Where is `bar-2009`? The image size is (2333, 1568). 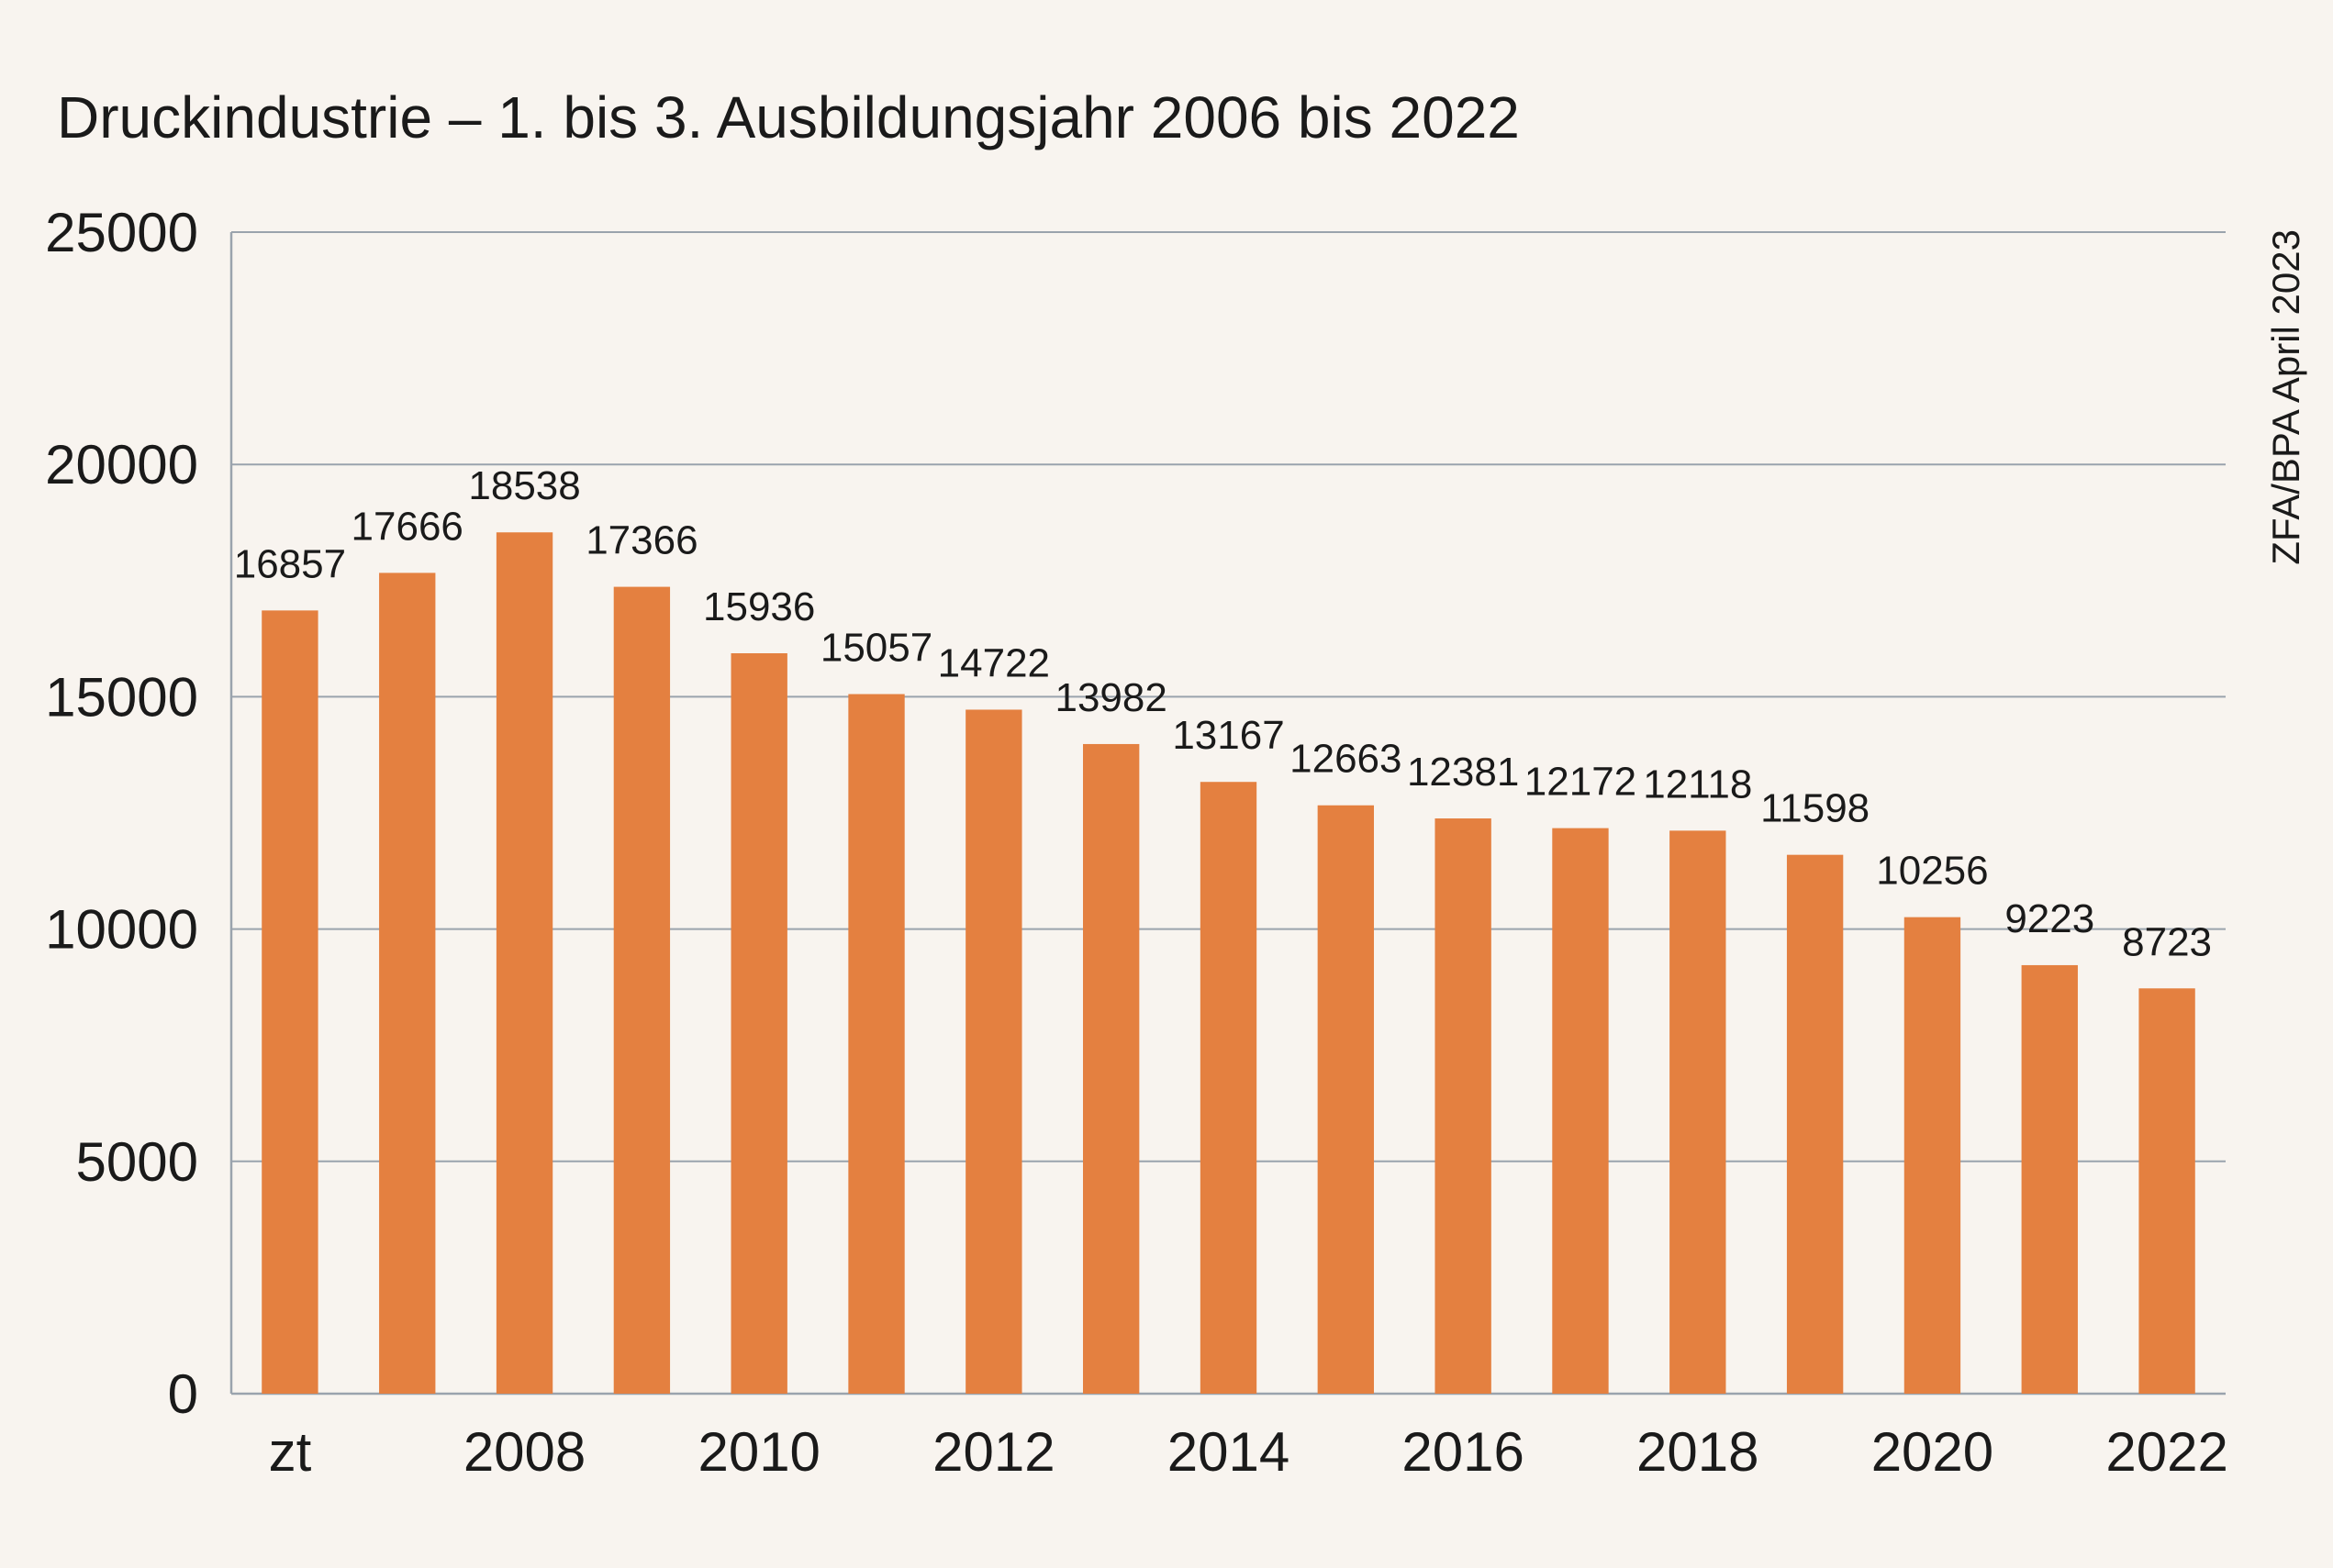
bar-2009 is located at coordinates (642, 990).